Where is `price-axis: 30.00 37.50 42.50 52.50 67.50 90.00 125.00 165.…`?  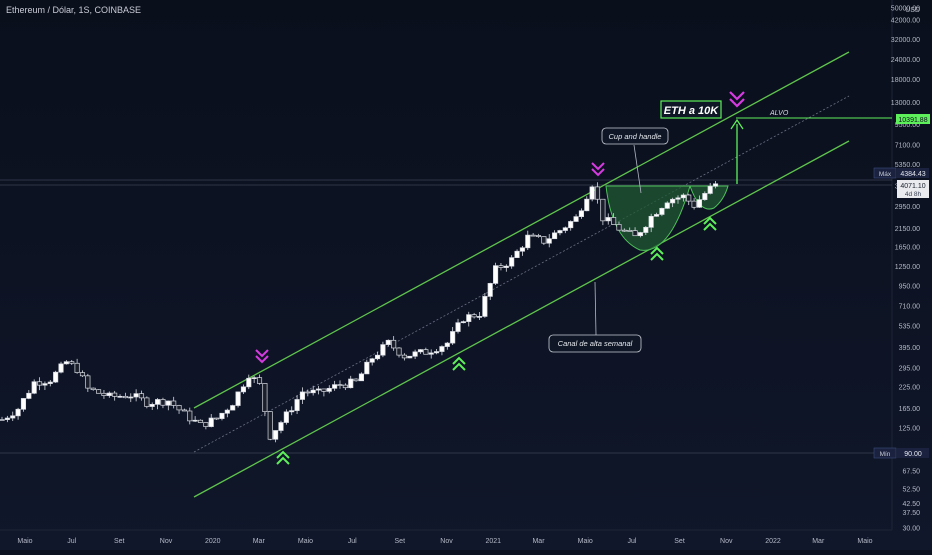
price-axis: 30.00 37.50 42.50 52.50 67.50 90.00 125.00 165.… is located at coordinates (905, 269).